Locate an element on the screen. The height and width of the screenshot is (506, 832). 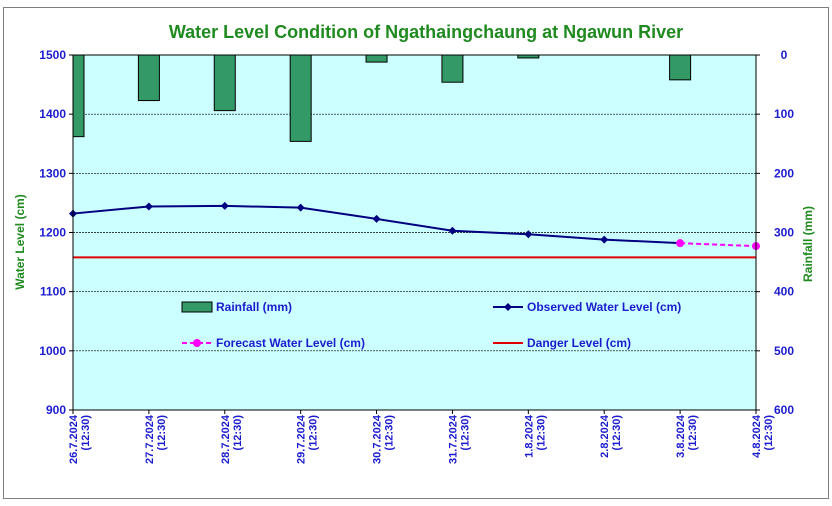
x-tick-label: 28.7.2024(12:30) is located at coordinates (232, 439).